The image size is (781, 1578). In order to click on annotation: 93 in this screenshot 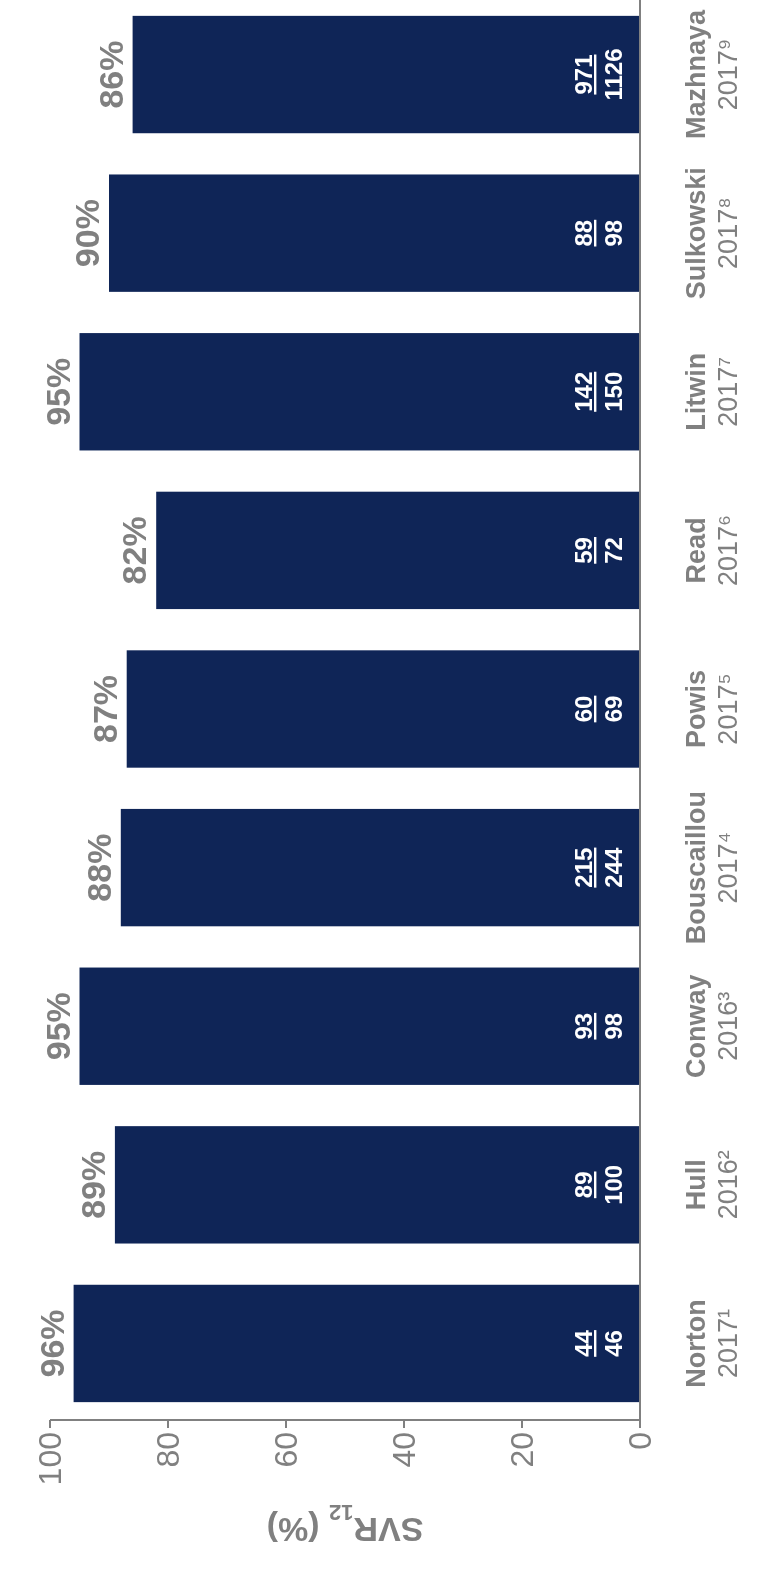, I will do `click(583, 1026)`.